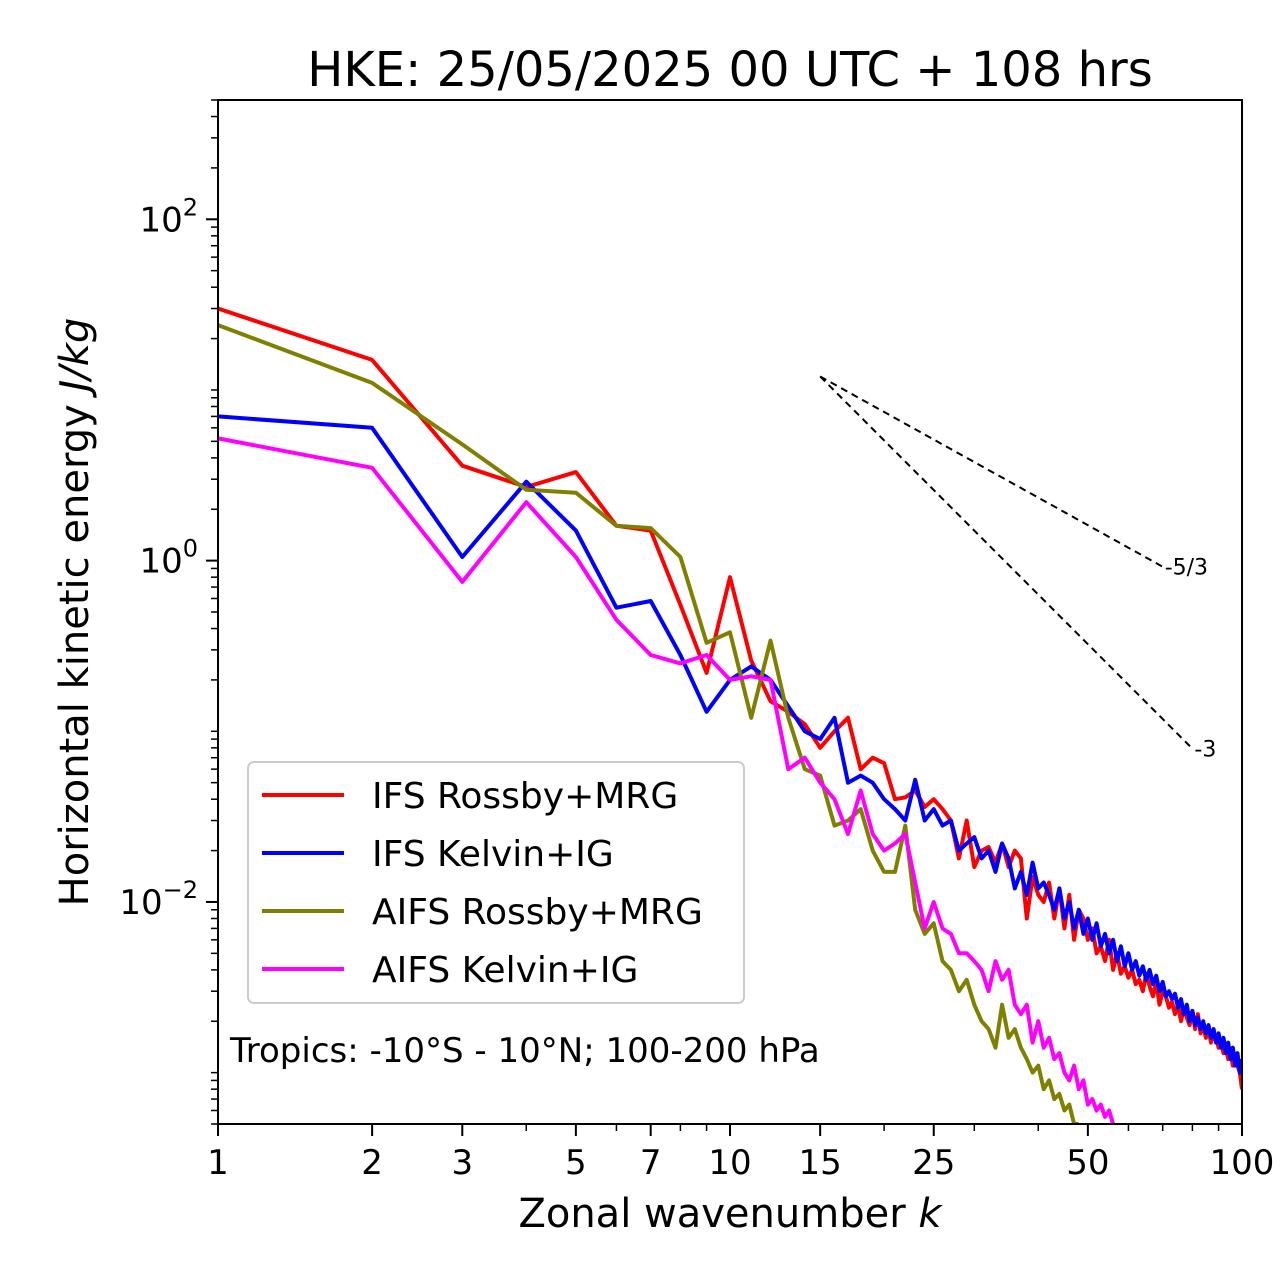  Describe the element at coordinates (930, 1214) in the screenshot. I see `x-axis-label-variable: k` at that location.